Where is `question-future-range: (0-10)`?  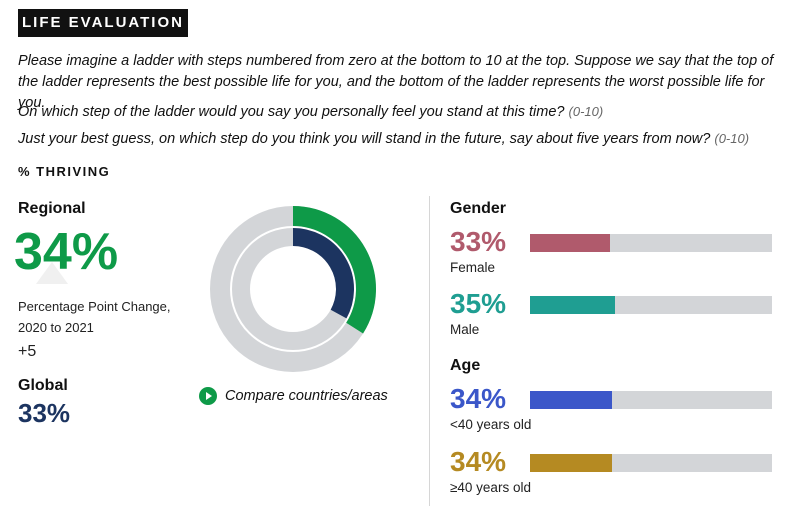 question-future-range: (0-10) is located at coordinates (732, 138).